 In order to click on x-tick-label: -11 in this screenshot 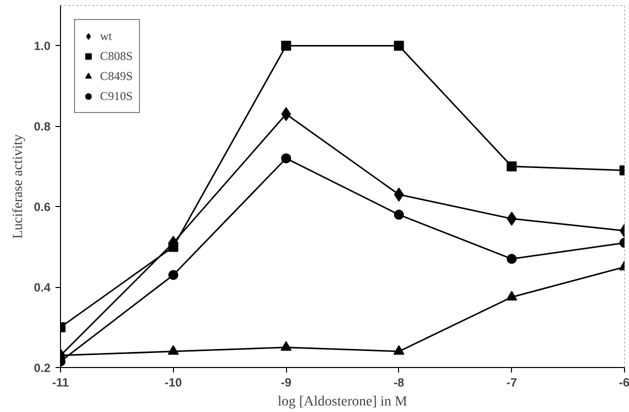, I will do `click(61, 383)`.